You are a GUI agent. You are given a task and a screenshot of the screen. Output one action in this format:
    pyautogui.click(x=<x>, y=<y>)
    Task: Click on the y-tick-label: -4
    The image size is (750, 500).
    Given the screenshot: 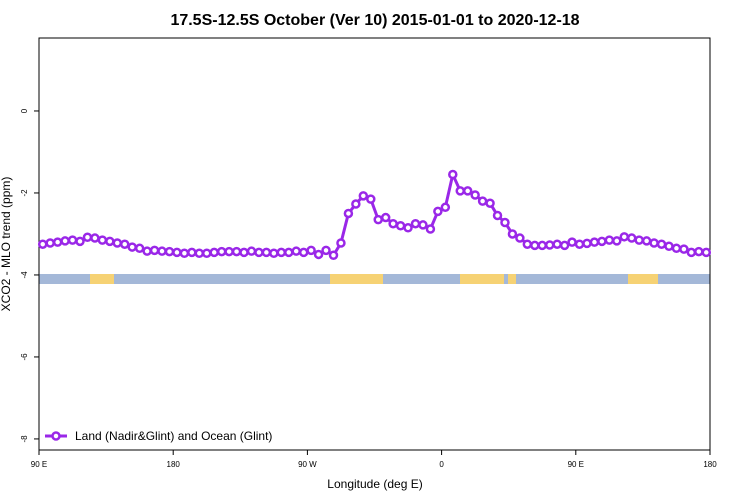 What is the action you would take?
    pyautogui.click(x=24, y=275)
    